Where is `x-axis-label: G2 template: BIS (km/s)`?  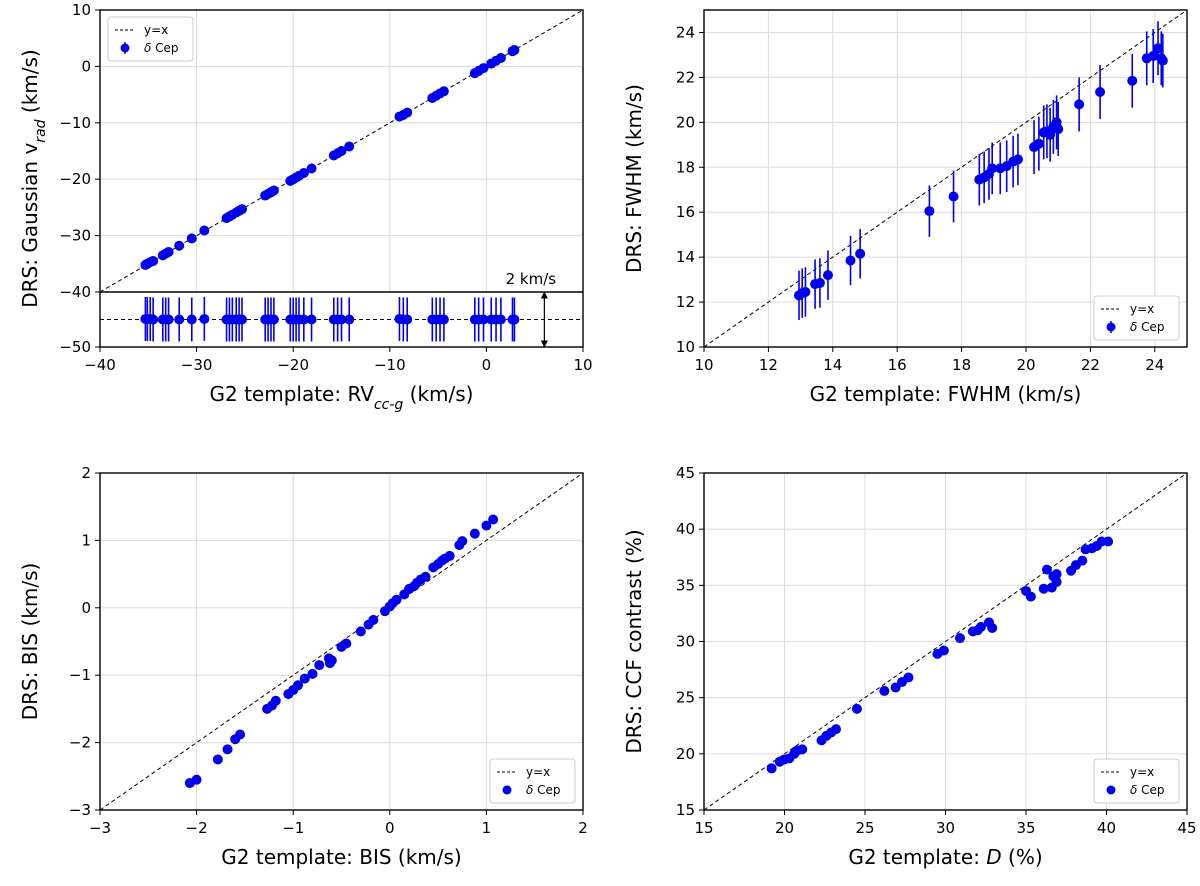 x-axis-label: G2 template: BIS (km/s) is located at coordinates (341, 857).